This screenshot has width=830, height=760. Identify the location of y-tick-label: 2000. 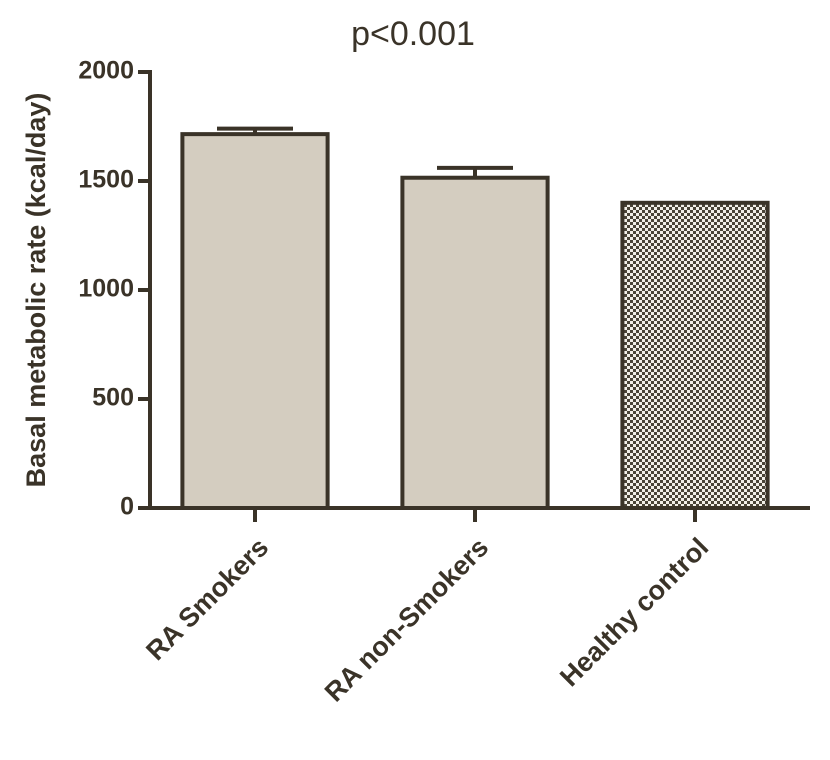
(106, 71).